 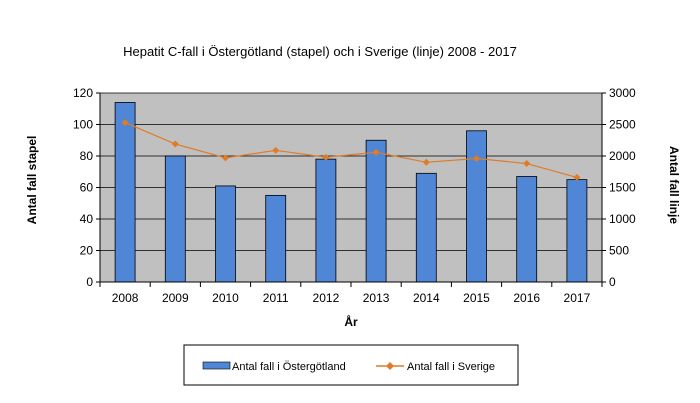 What do you see at coordinates (351, 293) in the screenshot?
I see `x-axis-ticks: 2008 2009 2010 2011 2012 2013 2014 2015 2016 2017` at bounding box center [351, 293].